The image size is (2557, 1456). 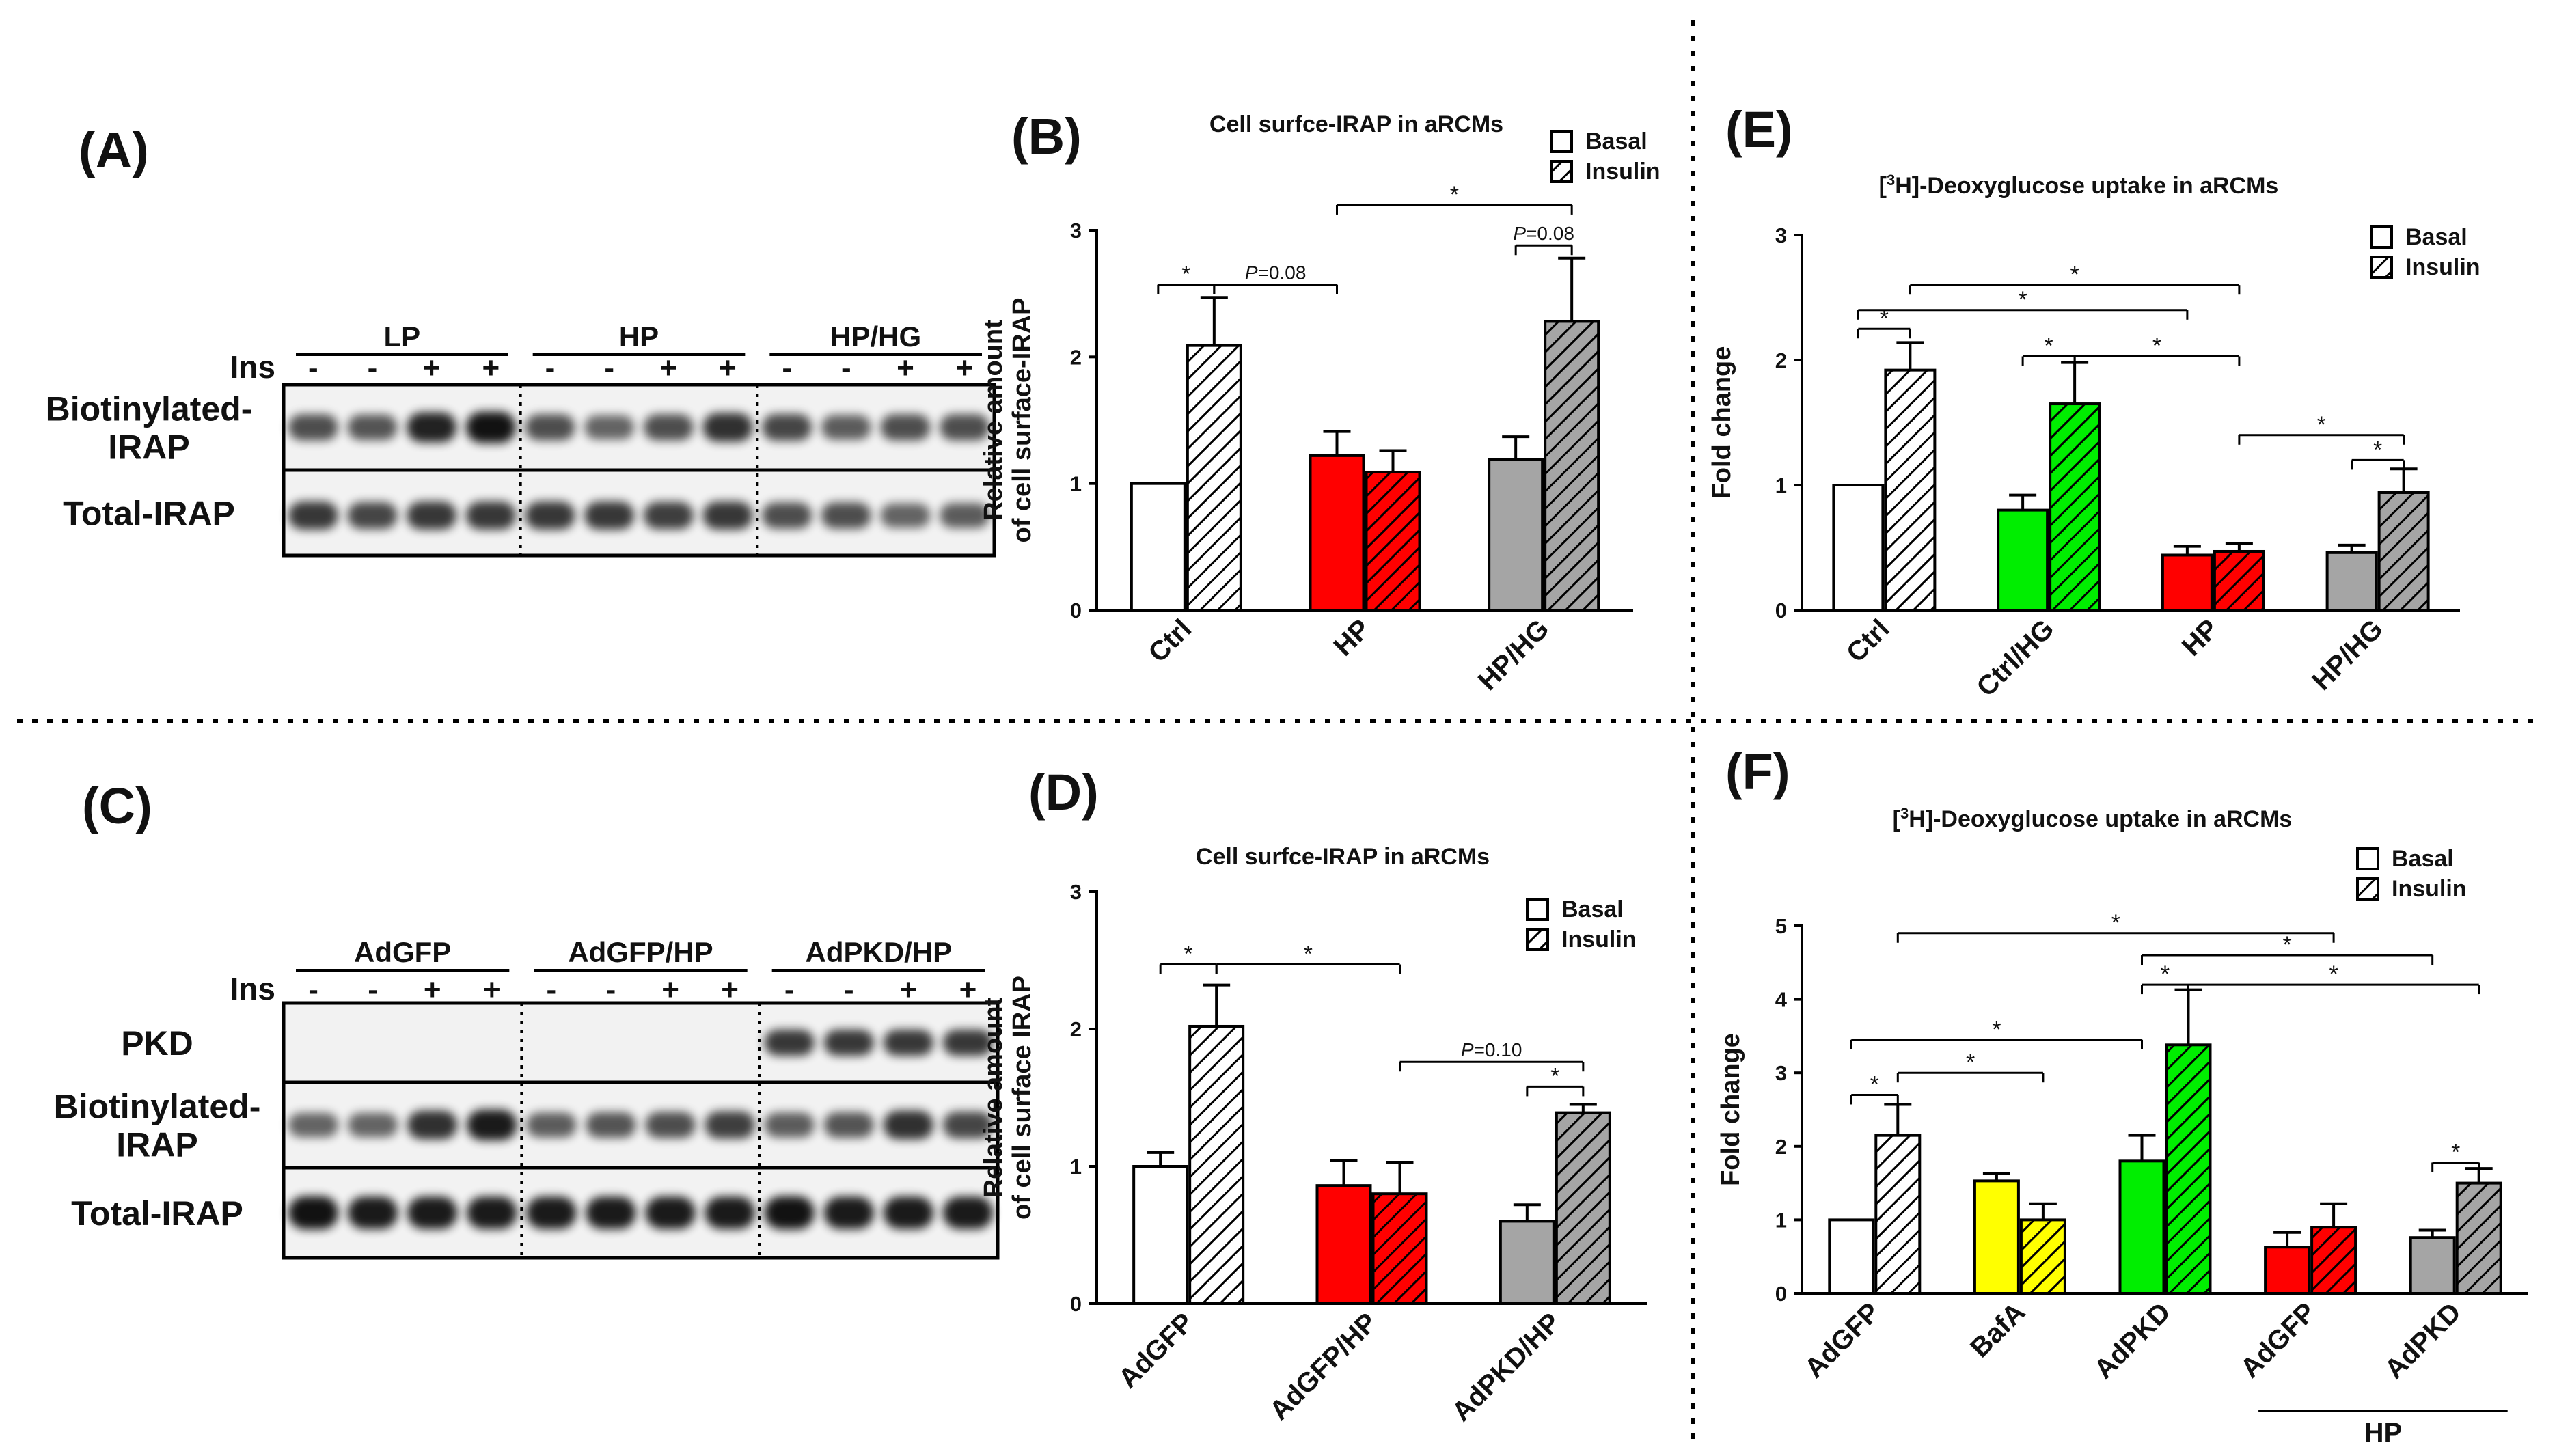 What do you see at coordinates (1507, 1367) in the screenshot?
I see `category-label: AdPKD/HP` at bounding box center [1507, 1367].